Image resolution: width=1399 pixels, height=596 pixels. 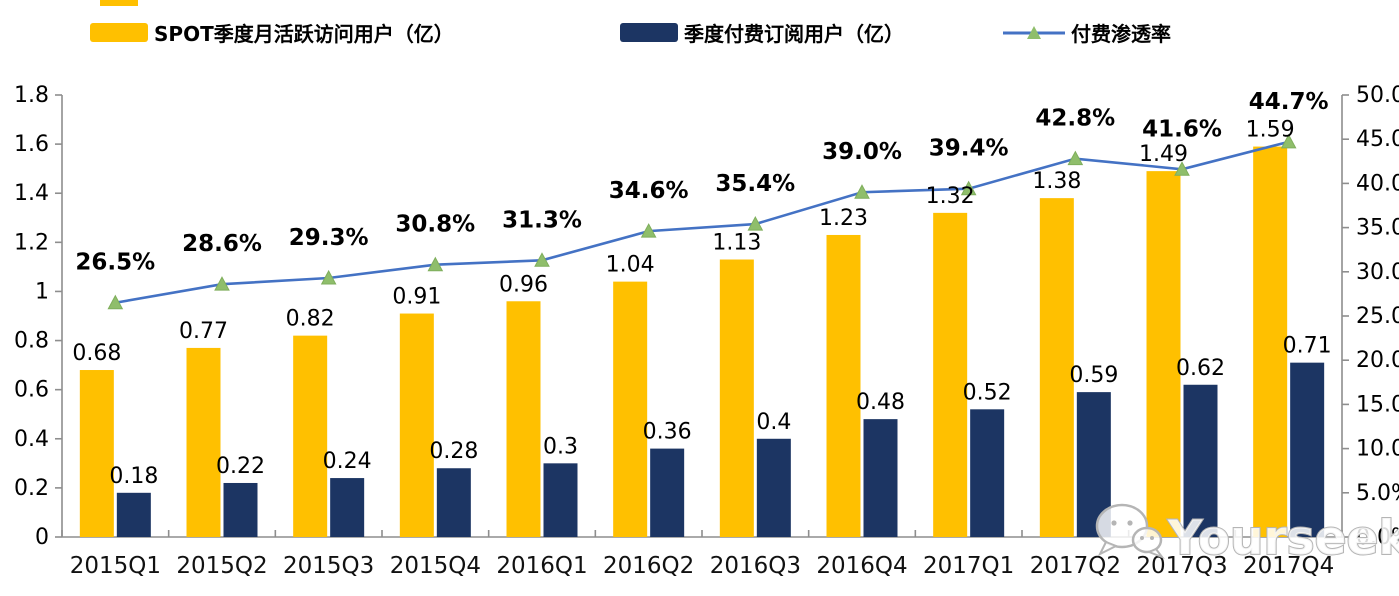 I want to click on mau-value-label: 1.32, so click(x=950, y=196).